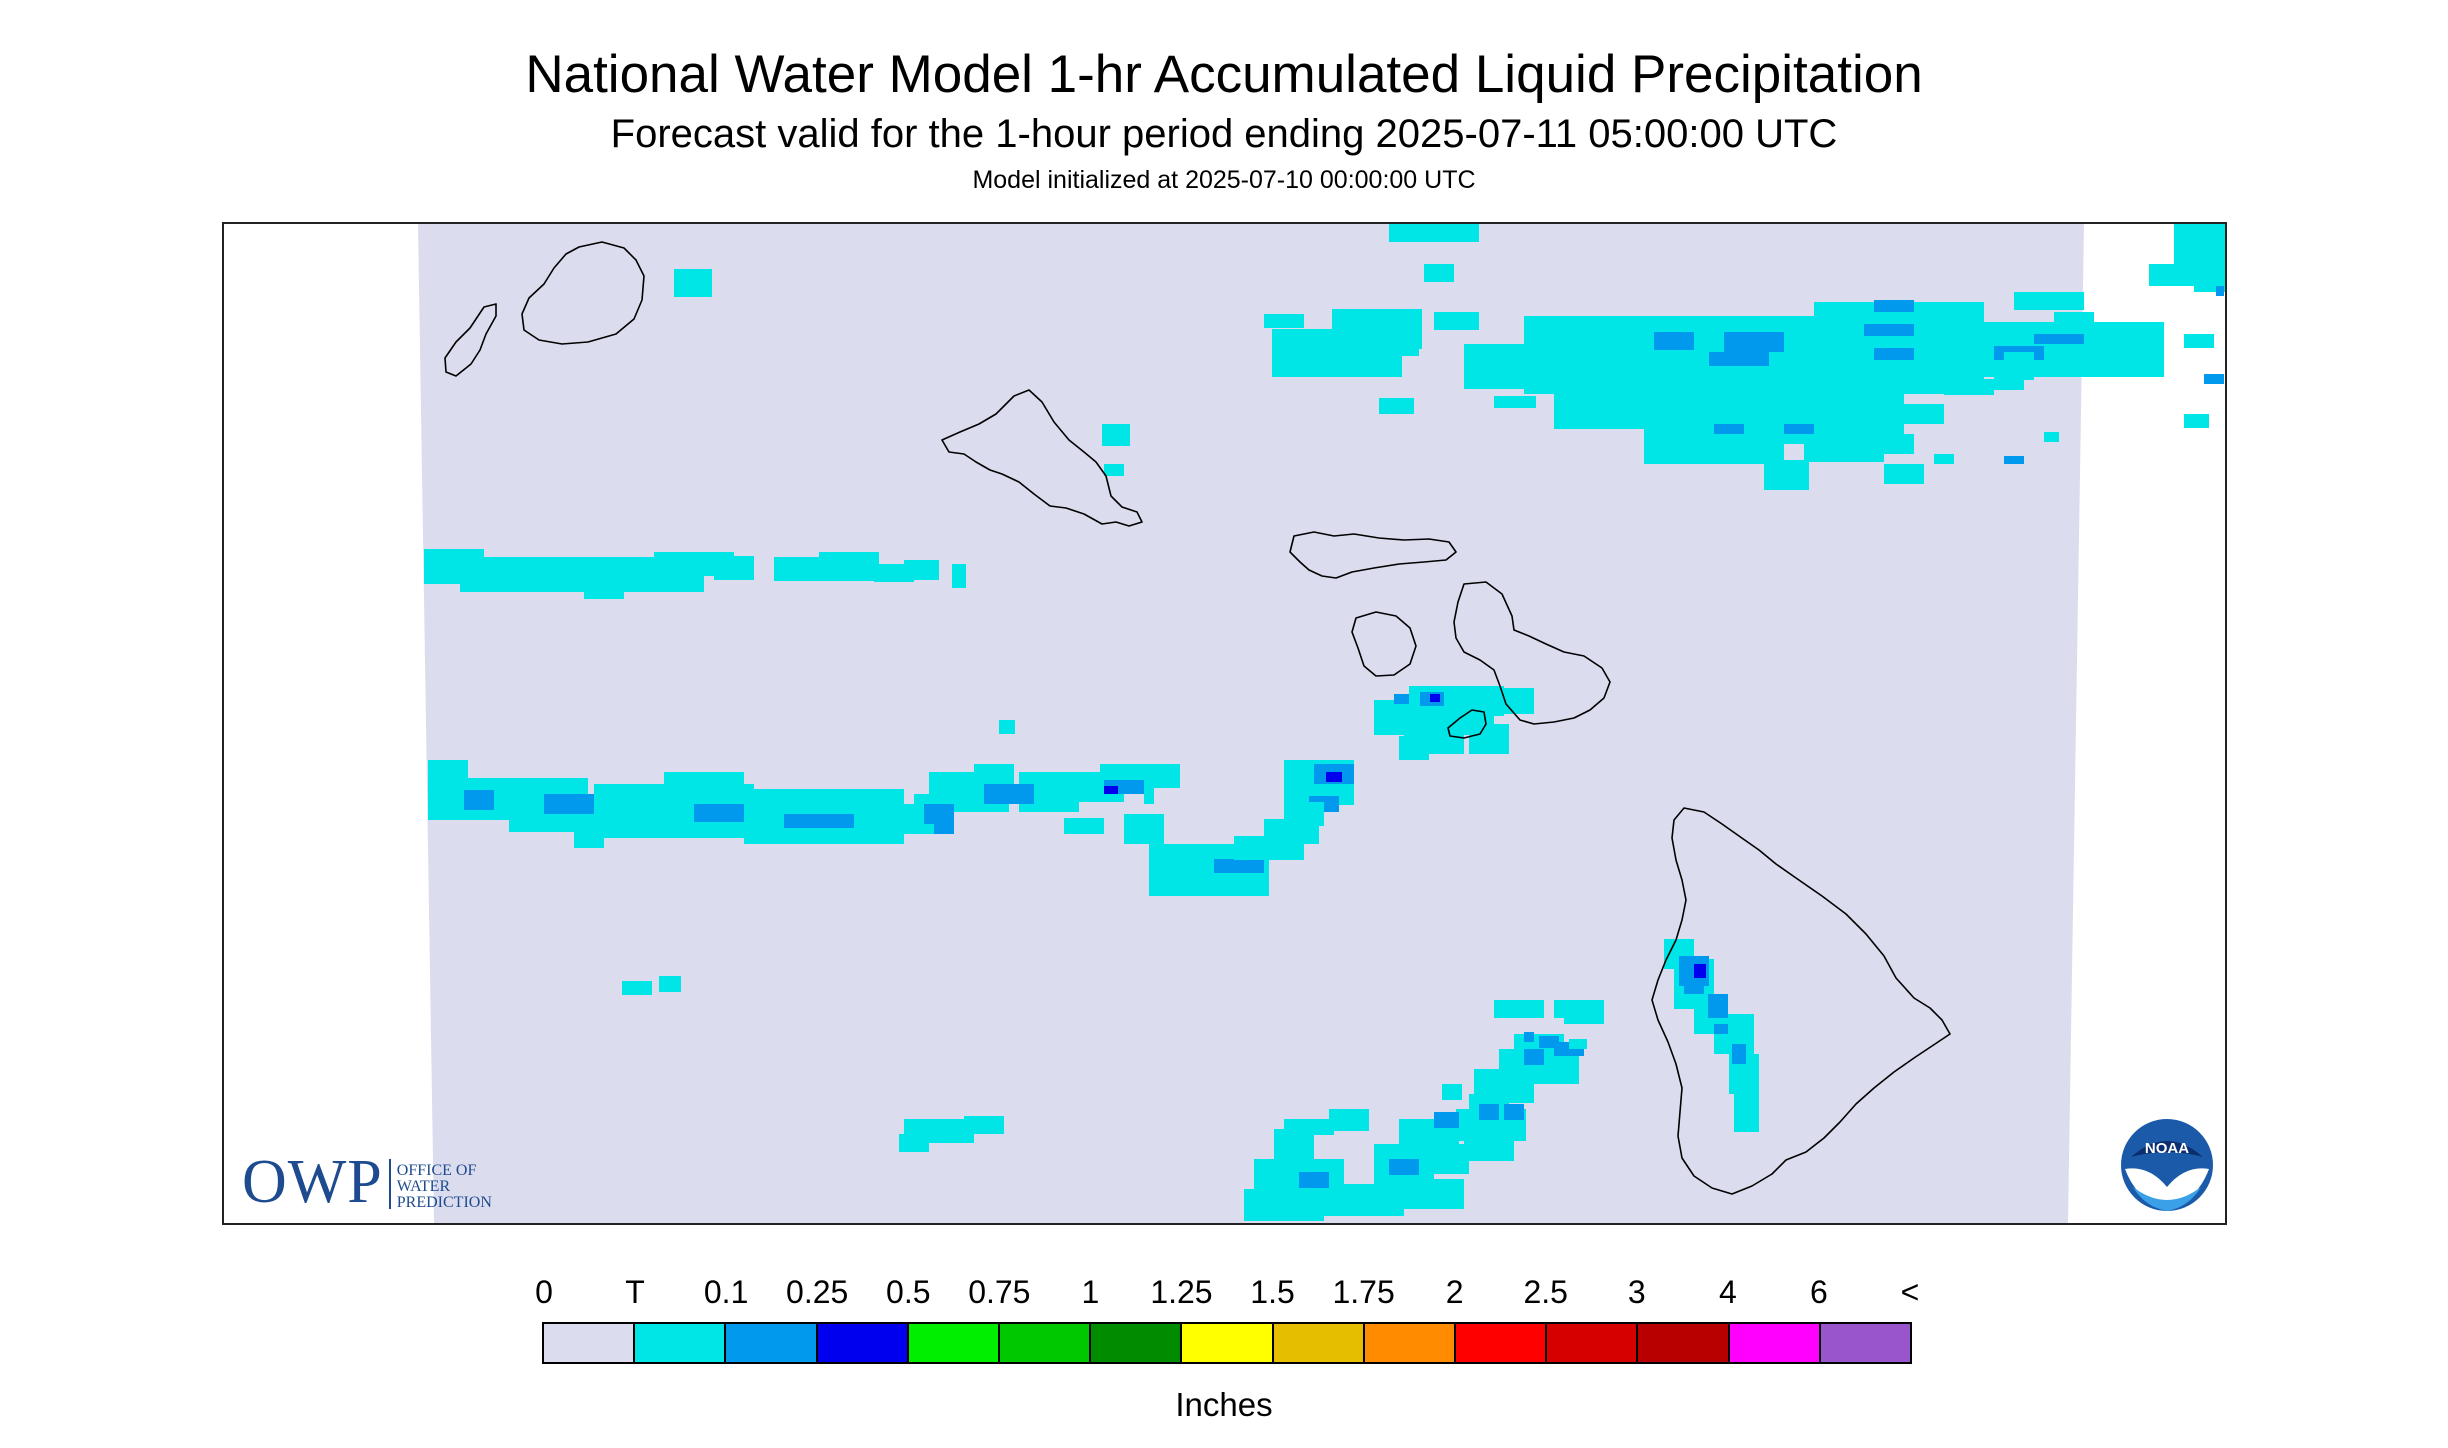 This screenshot has width=2448, height=1448. I want to click on legend-label: 1.75, so click(1363, 1292).